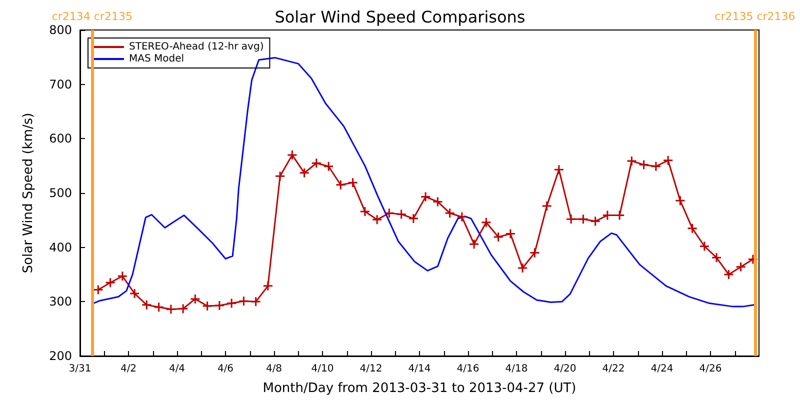 The image size is (800, 400). What do you see at coordinates (662, 369) in the screenshot?
I see `x-tick-label: 4/24` at bounding box center [662, 369].